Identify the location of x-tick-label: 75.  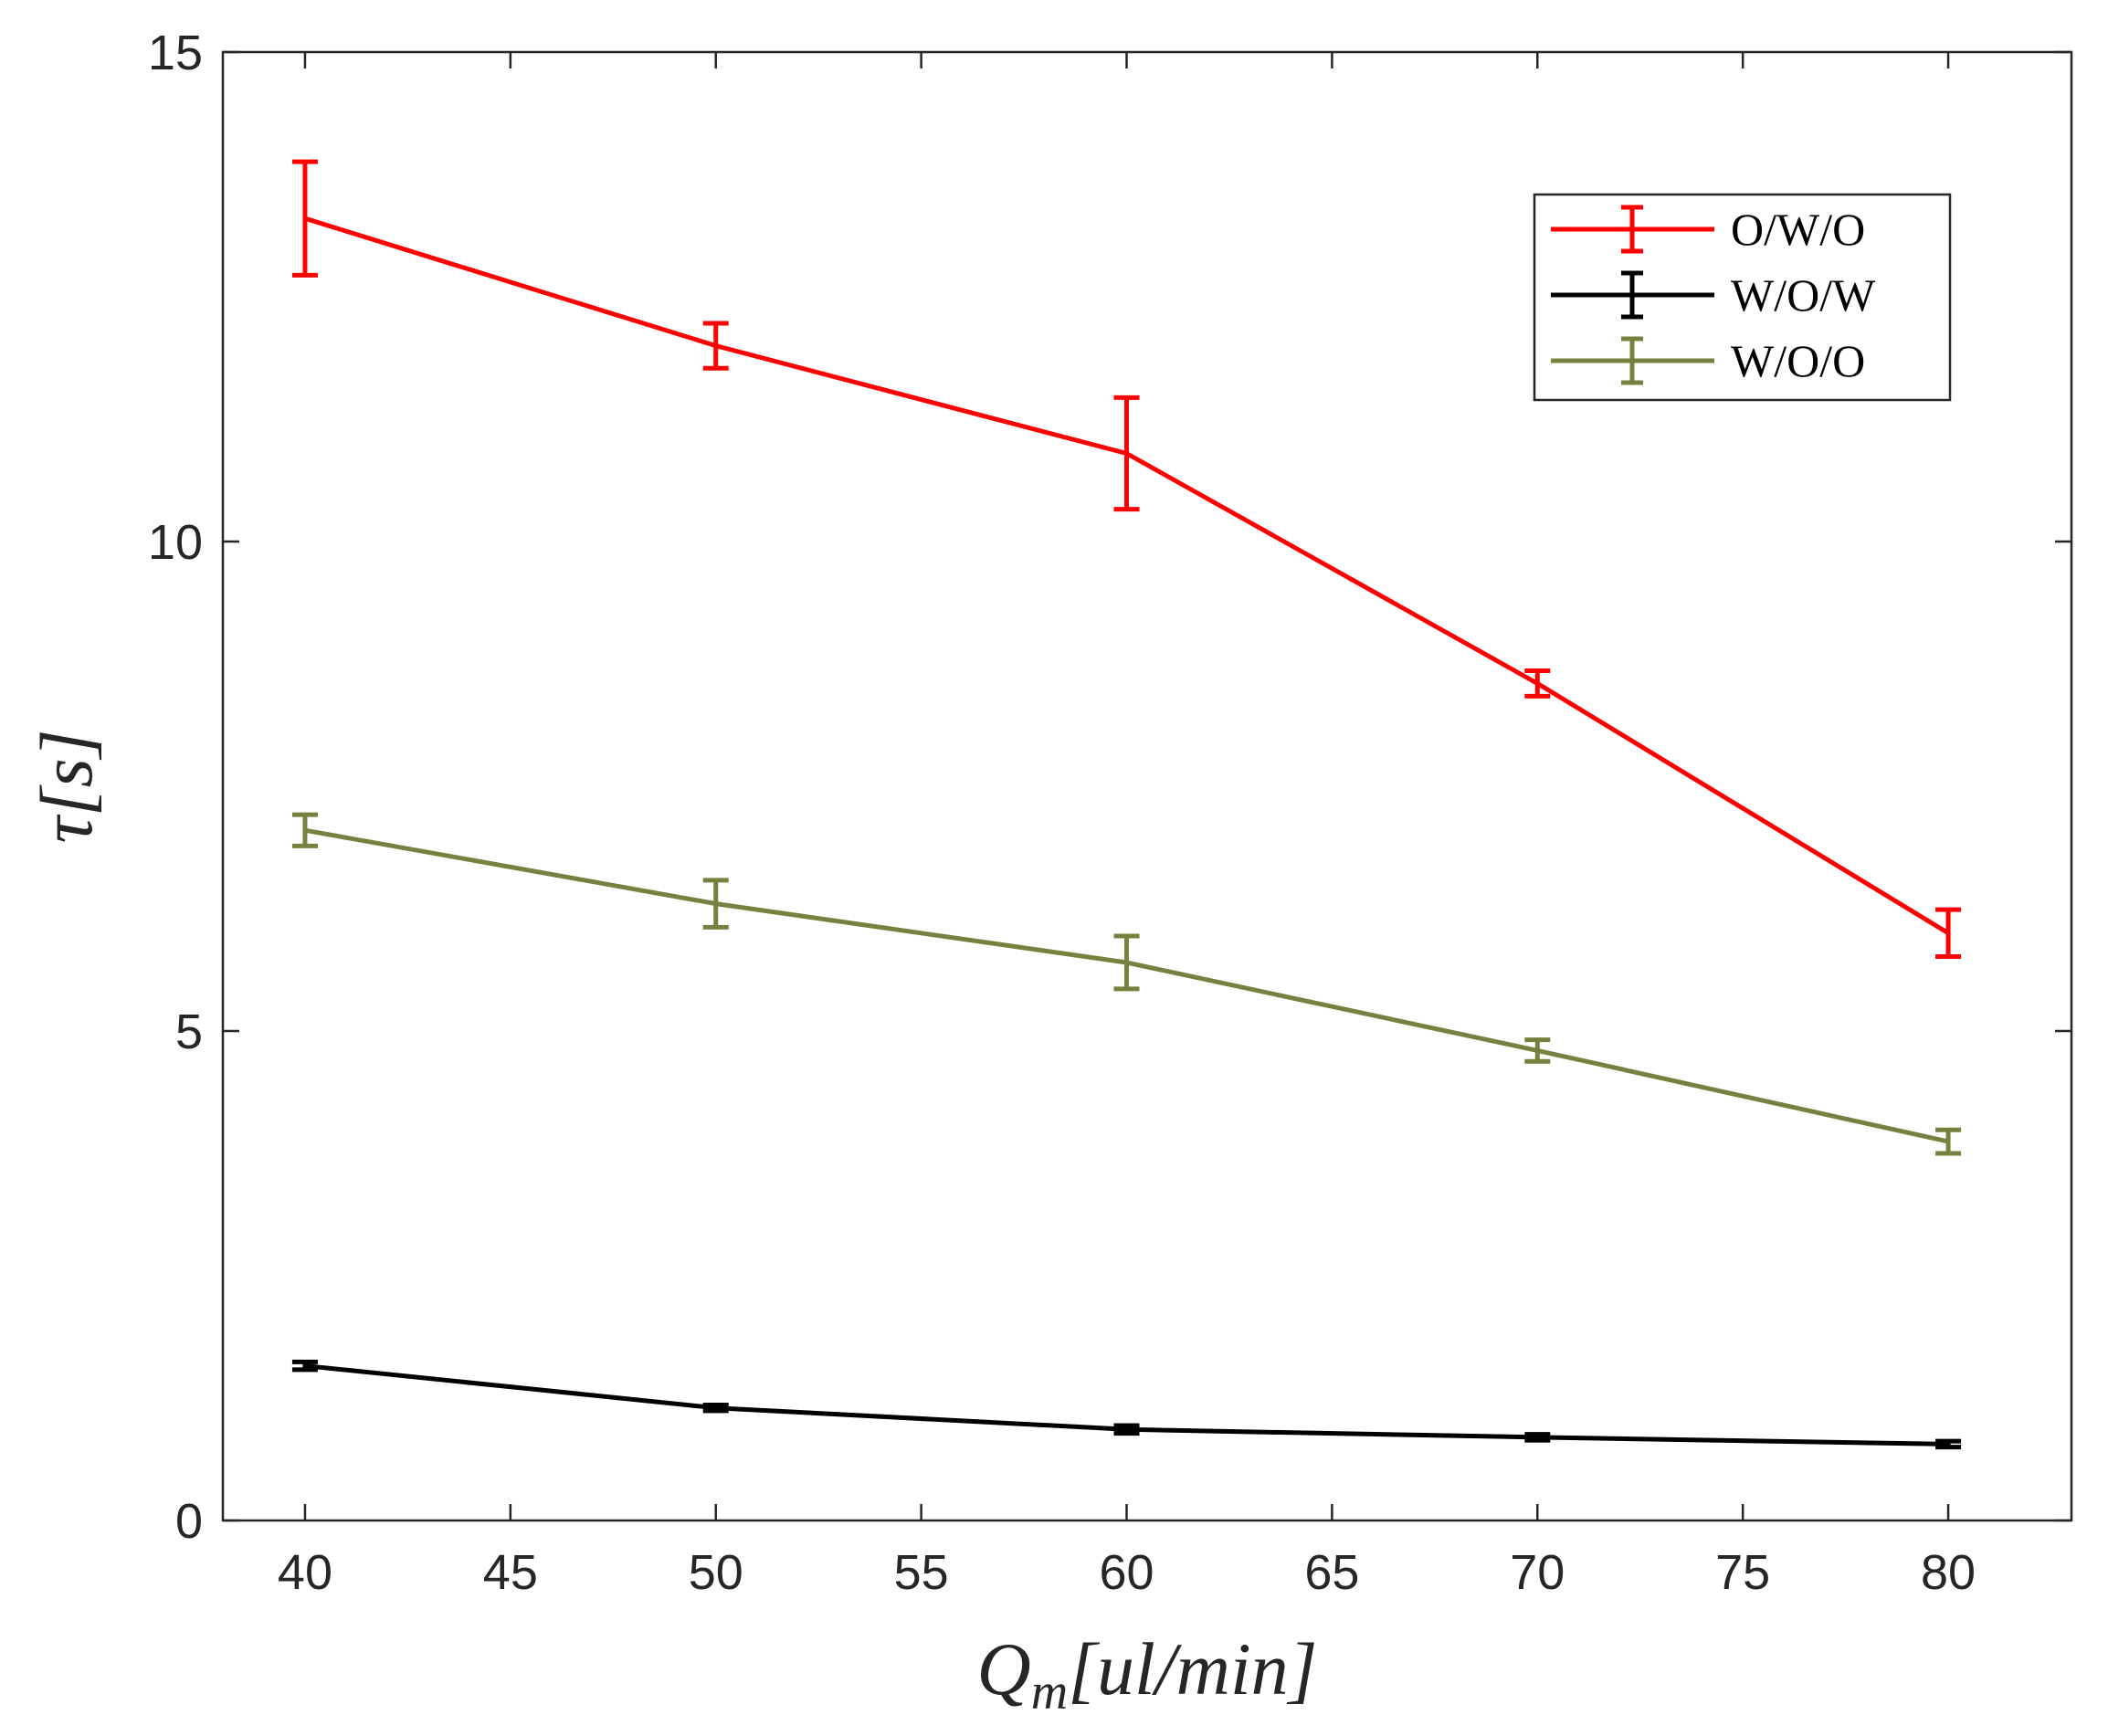
(1742, 1572).